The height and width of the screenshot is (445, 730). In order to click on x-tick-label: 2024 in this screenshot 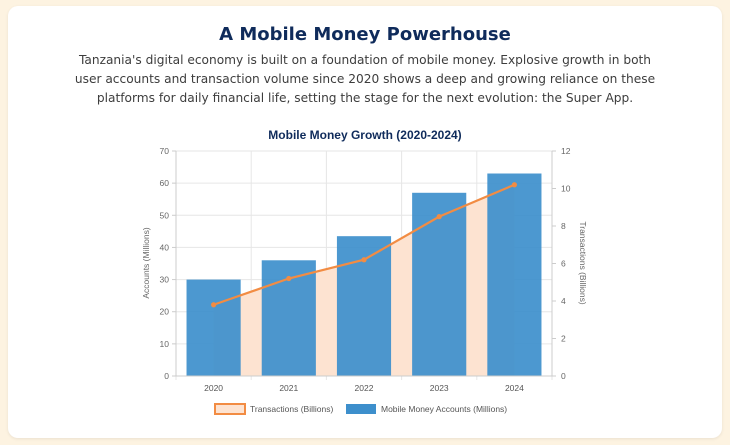, I will do `click(514, 388)`.